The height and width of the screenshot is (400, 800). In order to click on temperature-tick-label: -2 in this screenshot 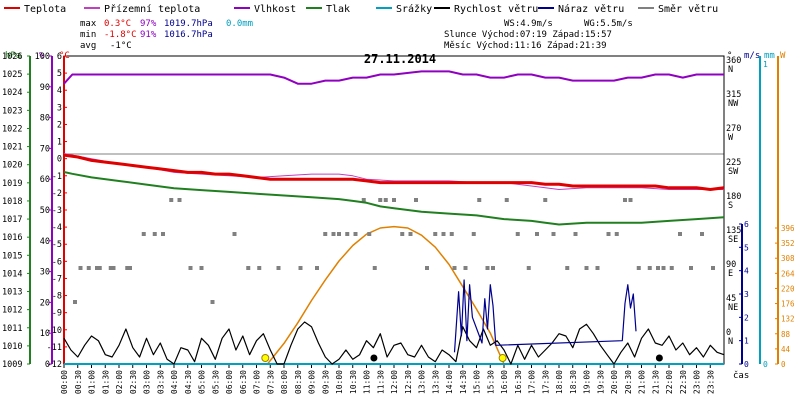, I will do `click(57, 194)`.